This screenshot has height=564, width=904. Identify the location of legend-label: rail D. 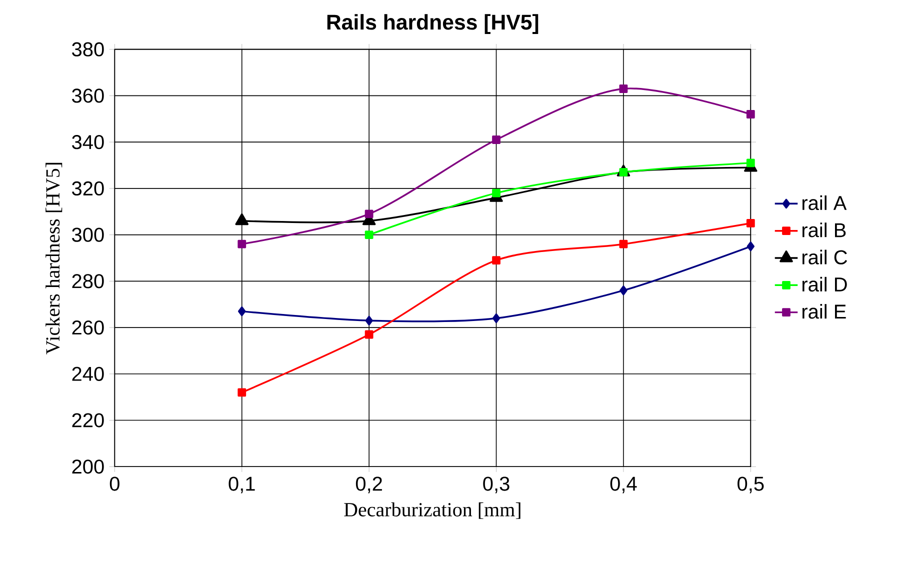
(824, 284).